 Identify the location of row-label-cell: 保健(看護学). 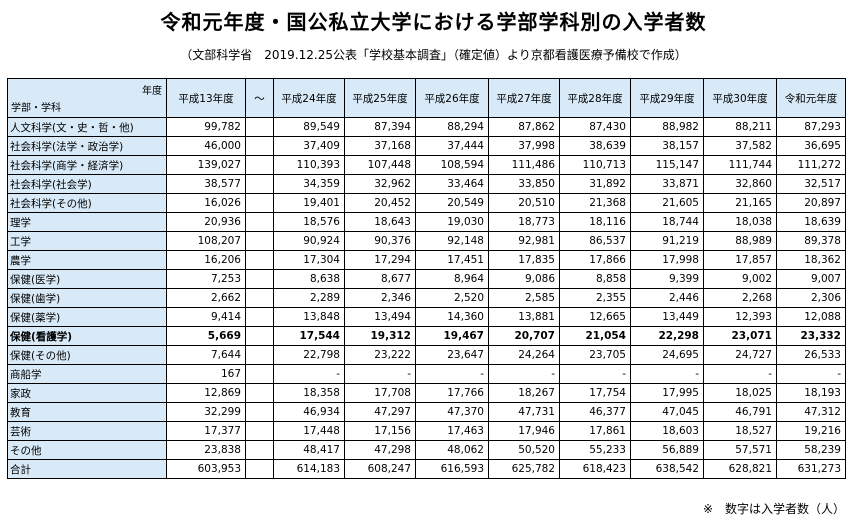
(87, 336).